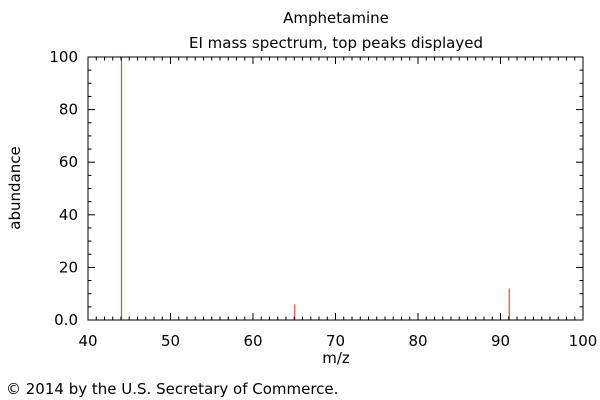 The image size is (600, 400). What do you see at coordinates (87, 341) in the screenshot?
I see `x-tick-label: 40` at bounding box center [87, 341].